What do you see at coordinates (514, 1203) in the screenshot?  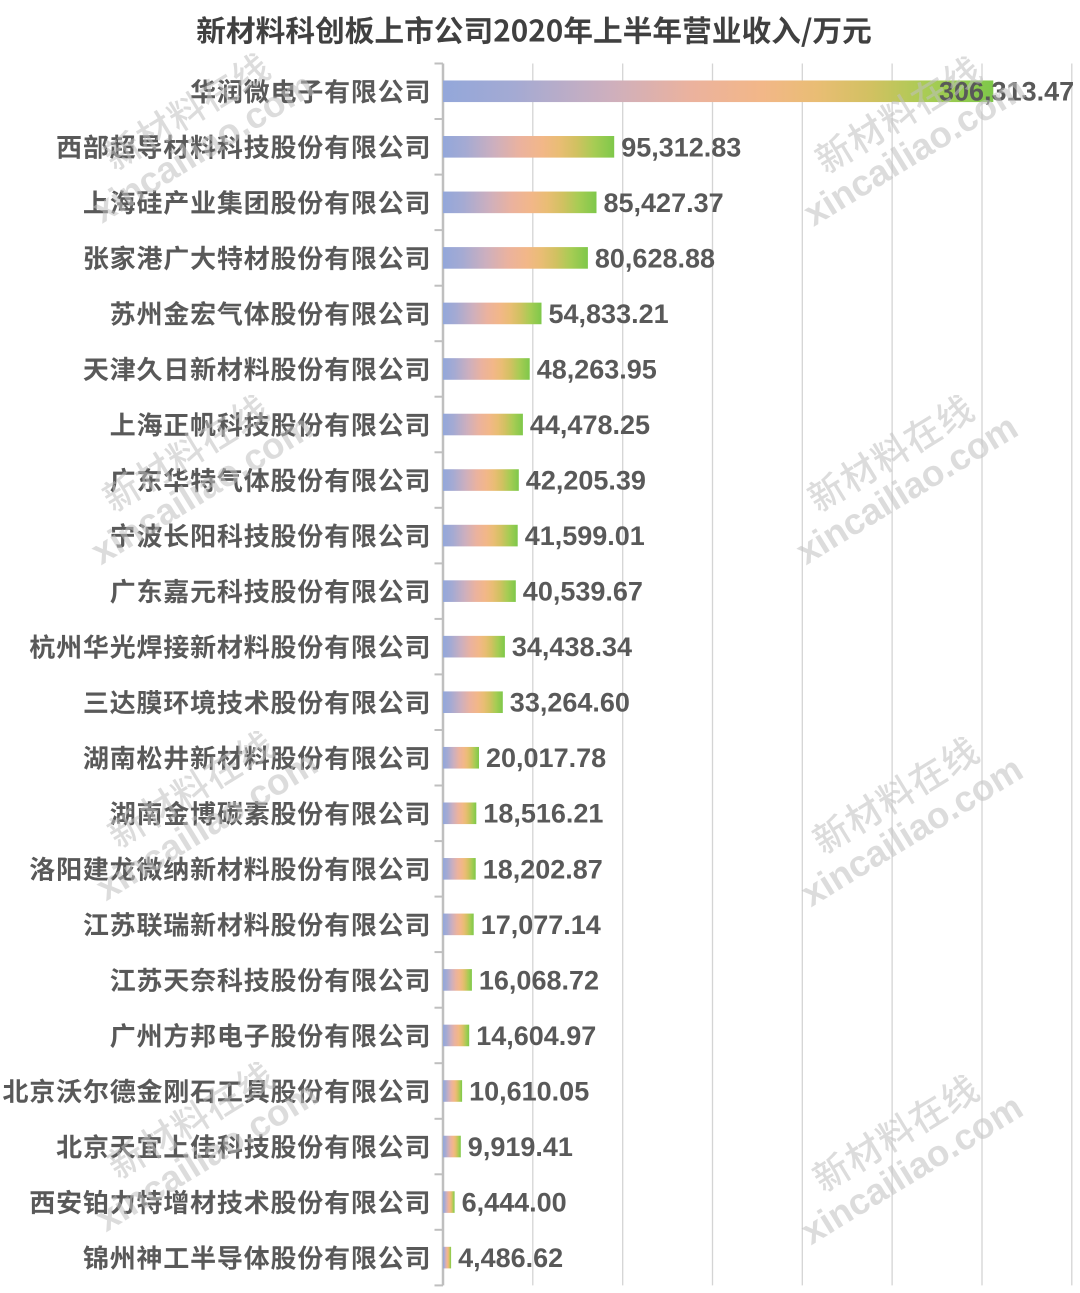 I see `svg-text: 6,444.00` at bounding box center [514, 1203].